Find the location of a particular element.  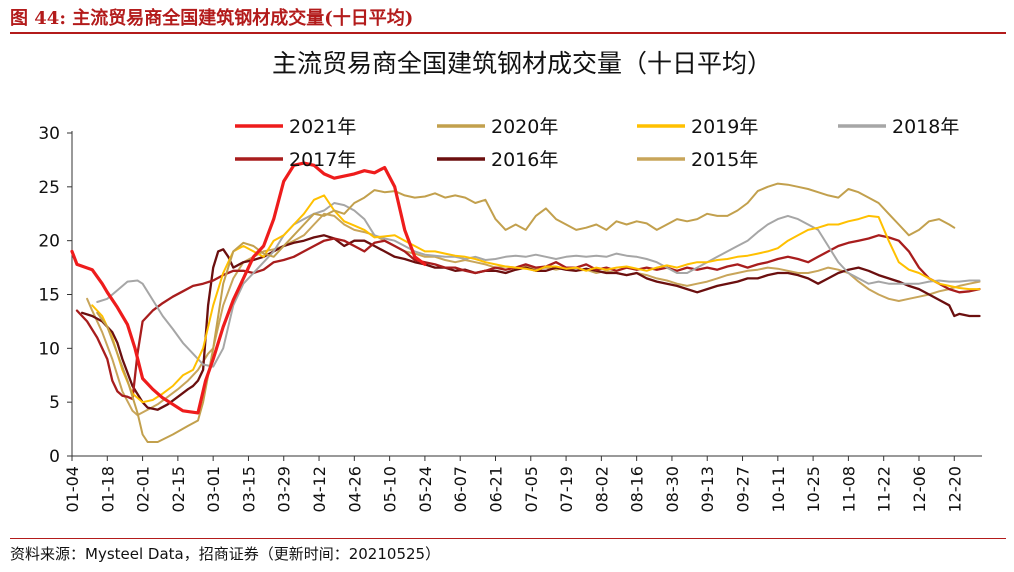

x-tick-label: 06-07 is located at coordinates (460, 489).